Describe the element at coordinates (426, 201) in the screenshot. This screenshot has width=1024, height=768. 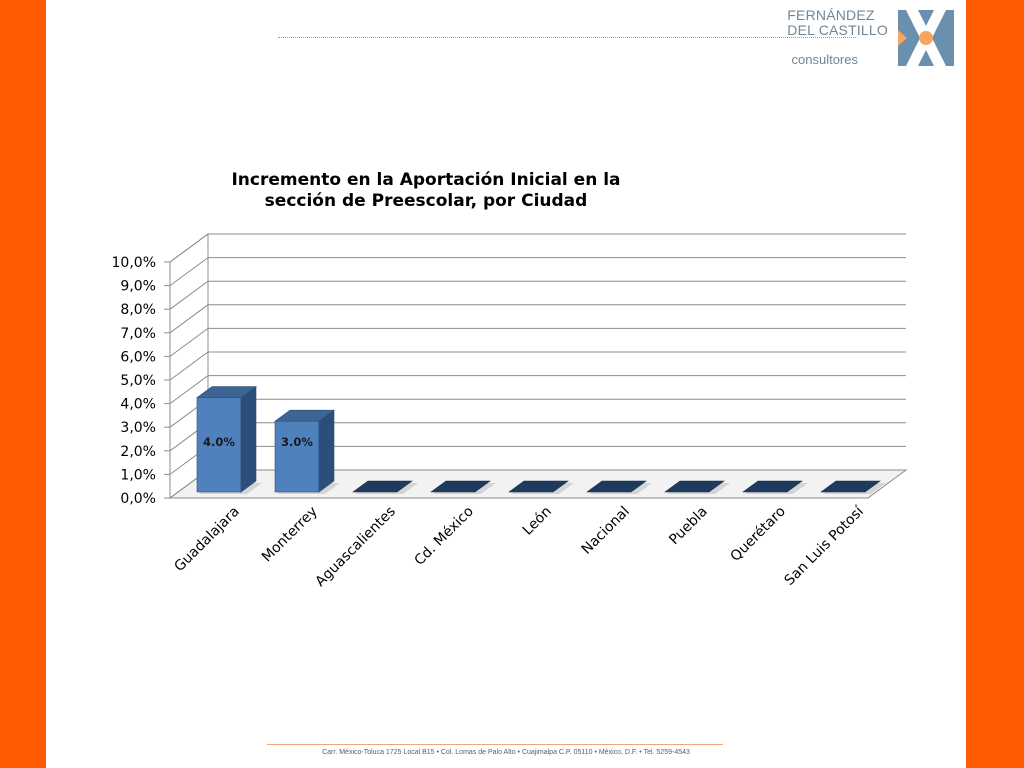
I see `chart-title-line-2: sección de Preescolar, por Ciudad` at that location.